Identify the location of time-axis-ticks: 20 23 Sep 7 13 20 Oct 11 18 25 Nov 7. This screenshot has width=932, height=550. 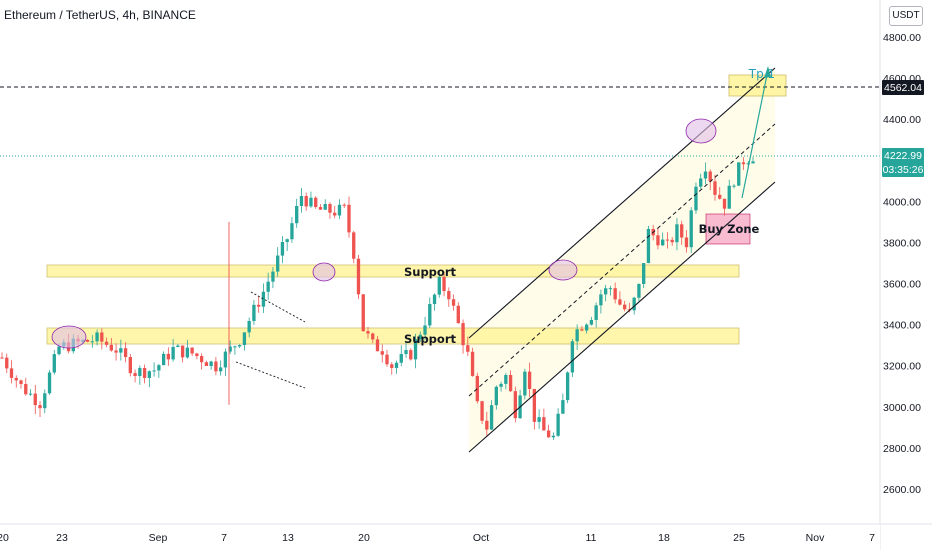
(437, 538).